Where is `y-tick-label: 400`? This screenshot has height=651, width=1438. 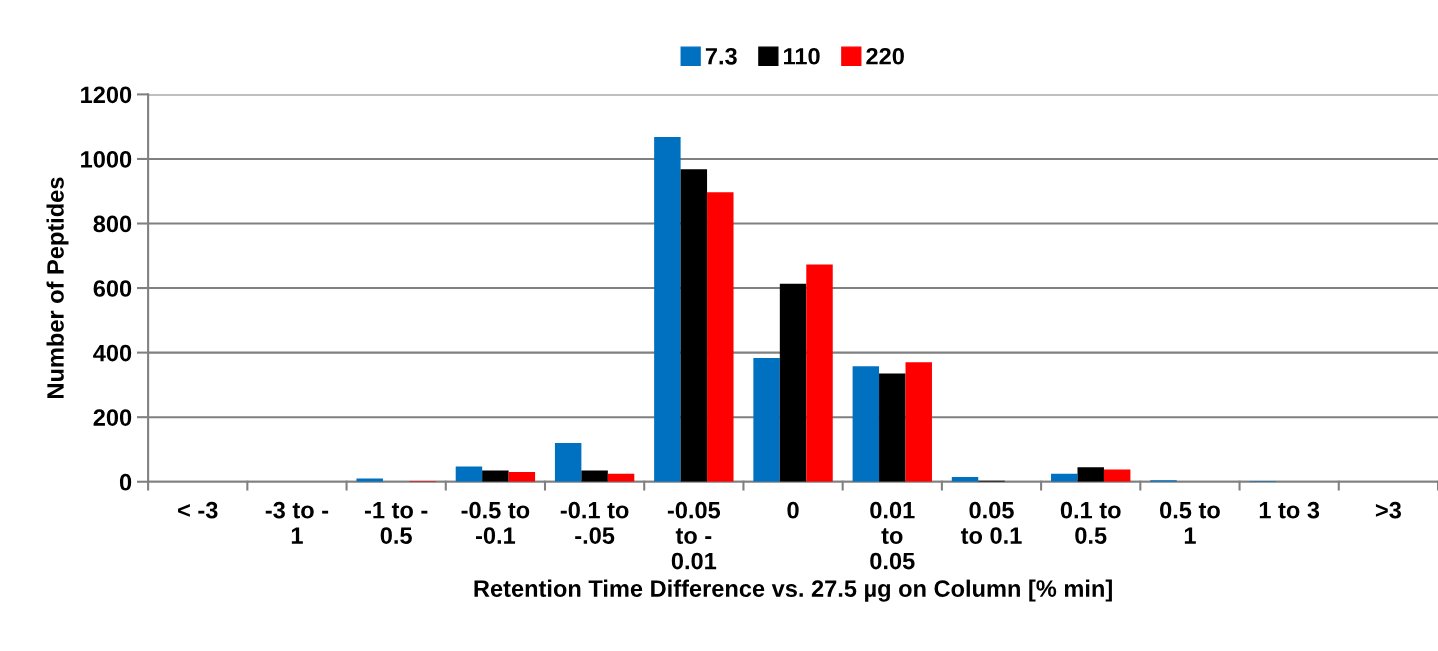
y-tick-label: 400 is located at coordinates (112, 353).